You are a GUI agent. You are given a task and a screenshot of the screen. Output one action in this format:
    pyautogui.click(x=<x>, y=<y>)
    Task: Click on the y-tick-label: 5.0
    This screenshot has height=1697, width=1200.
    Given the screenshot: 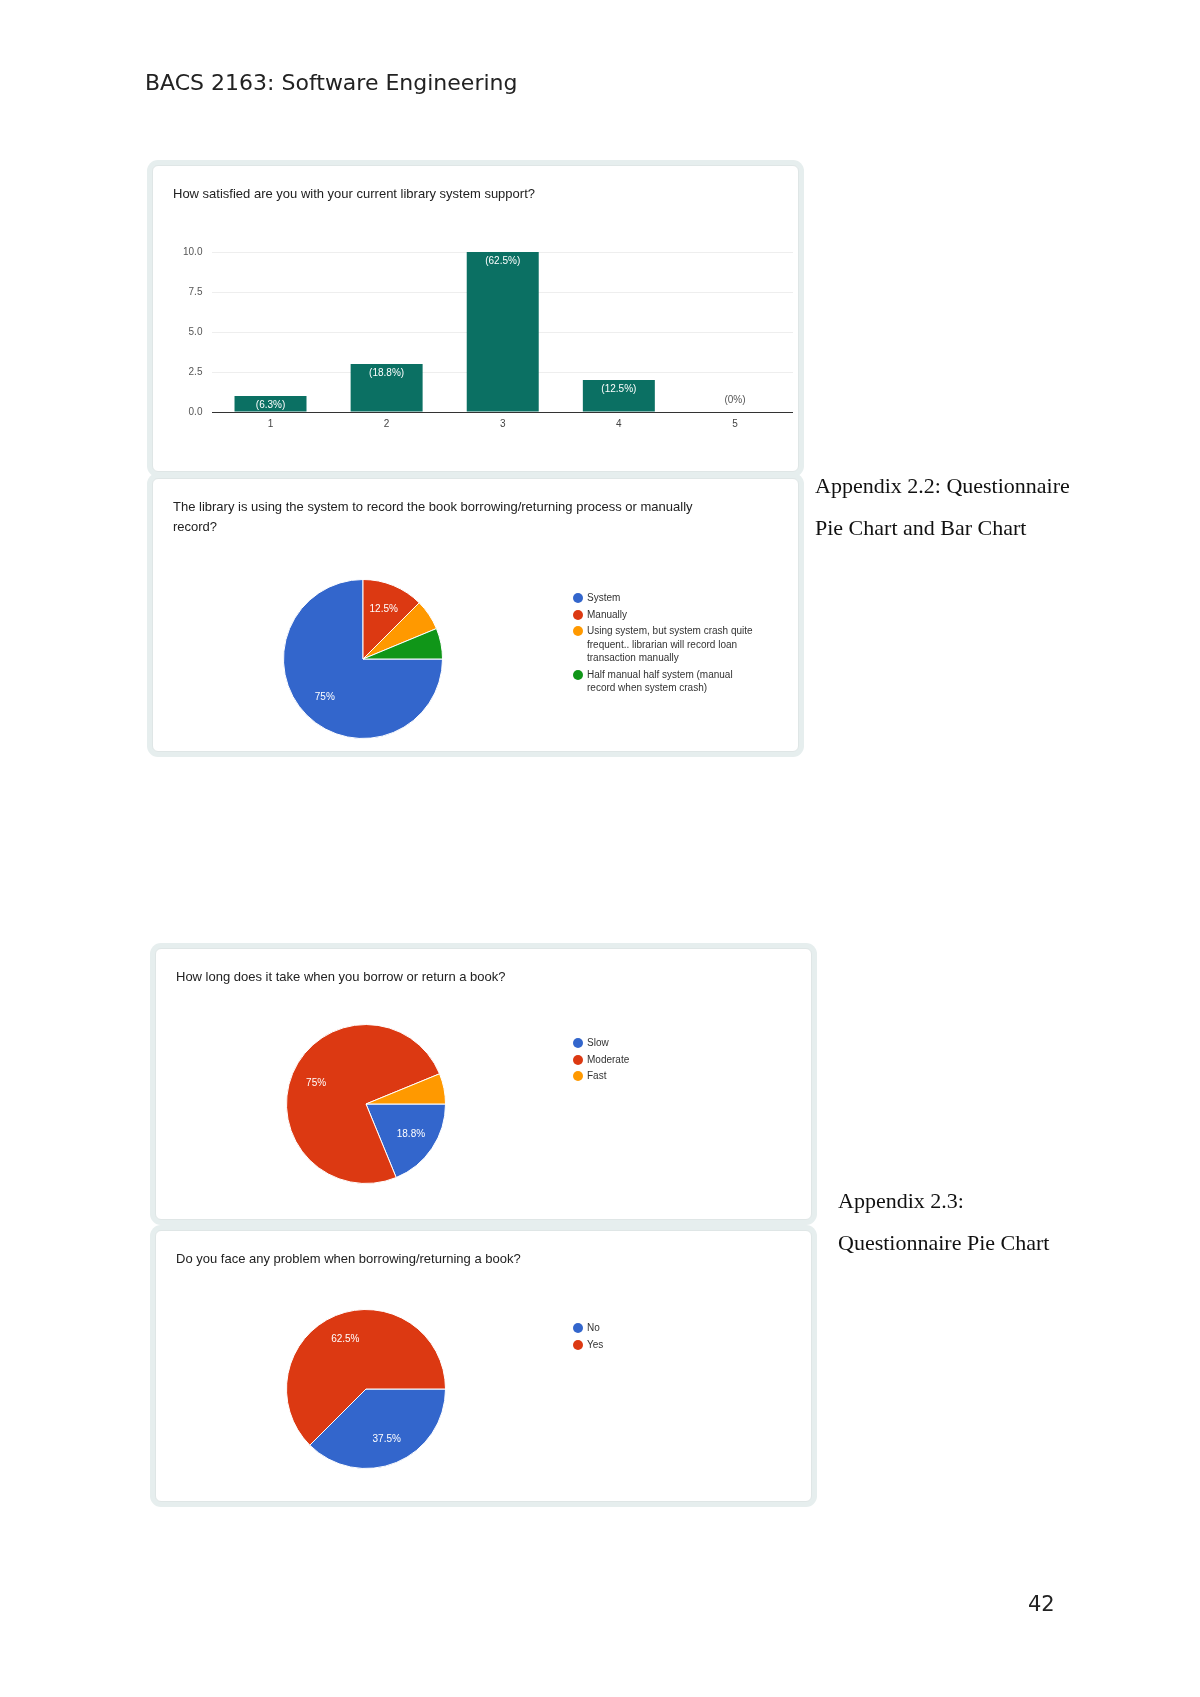 What is the action you would take?
    pyautogui.click(x=195, y=331)
    